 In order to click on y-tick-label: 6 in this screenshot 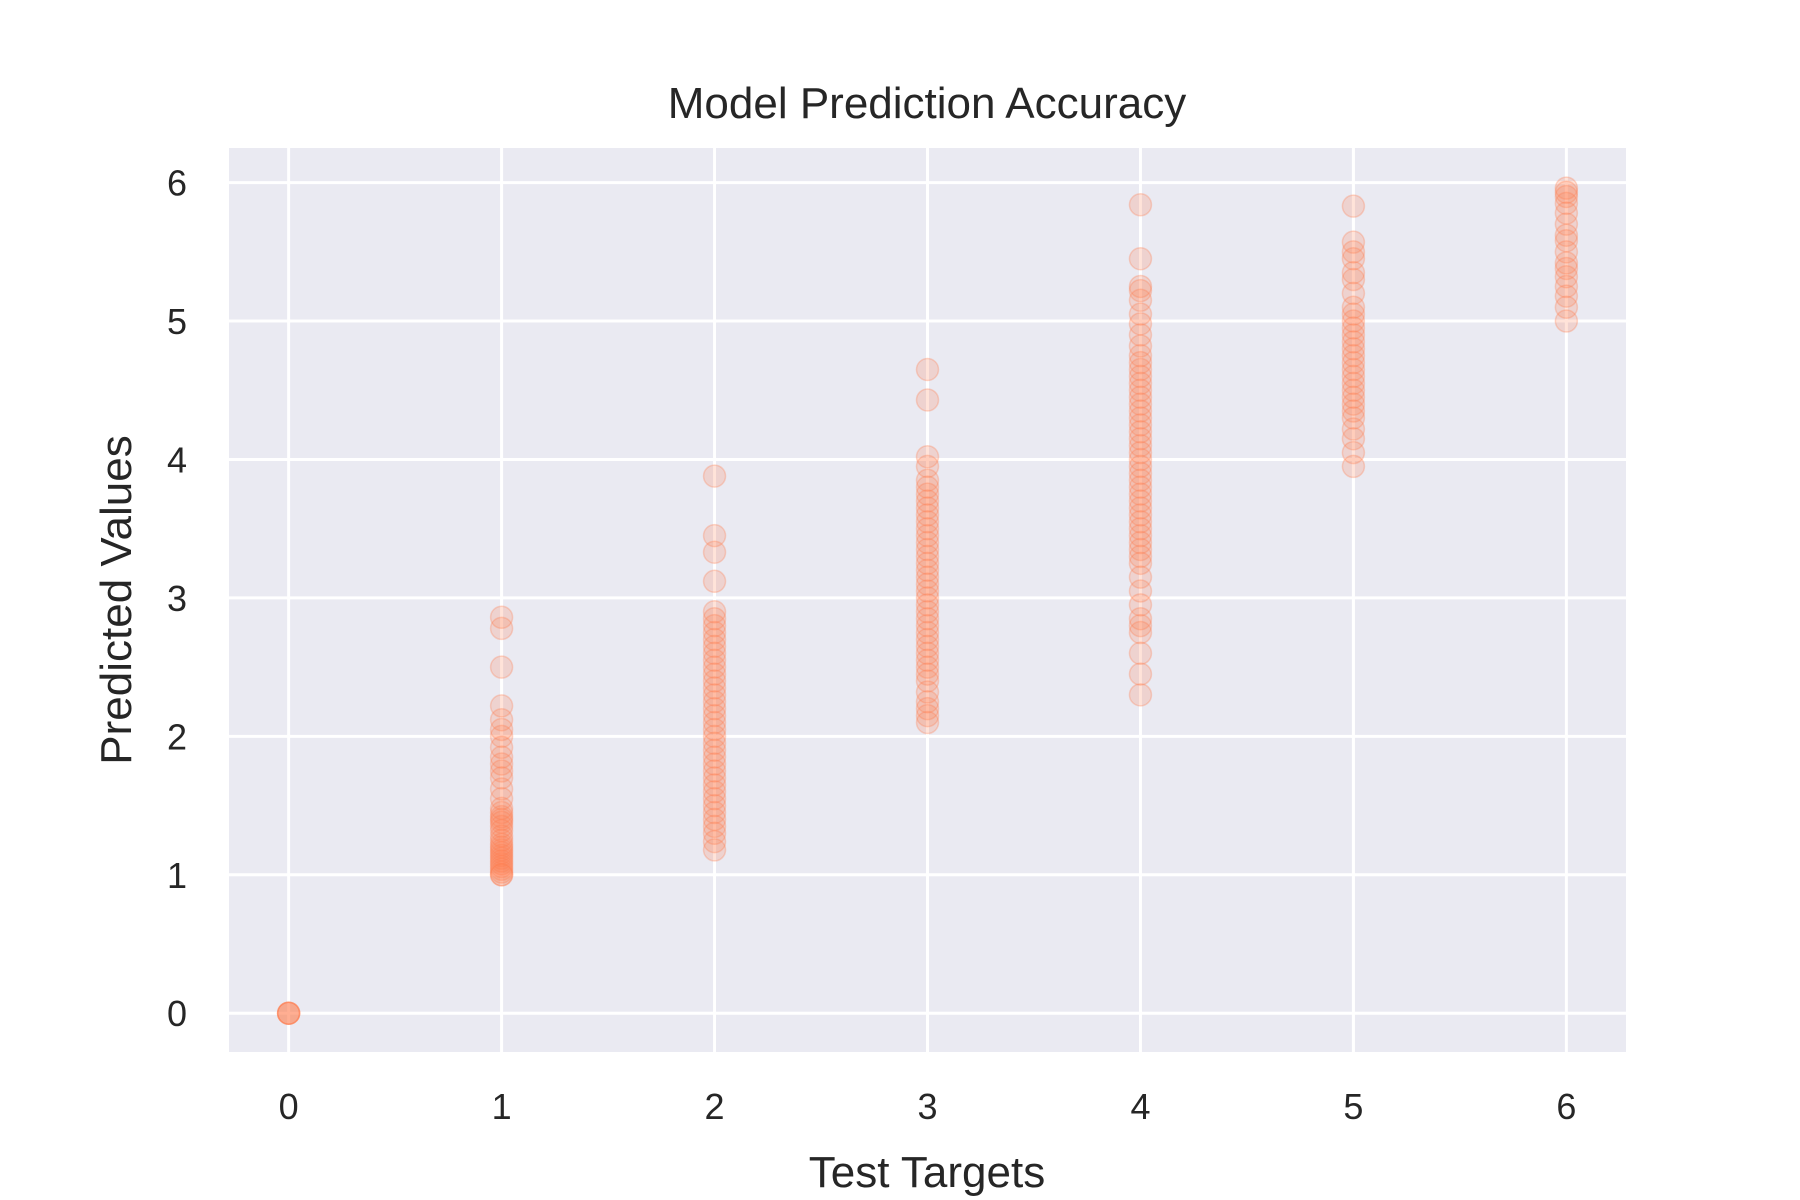, I will do `click(177, 183)`.